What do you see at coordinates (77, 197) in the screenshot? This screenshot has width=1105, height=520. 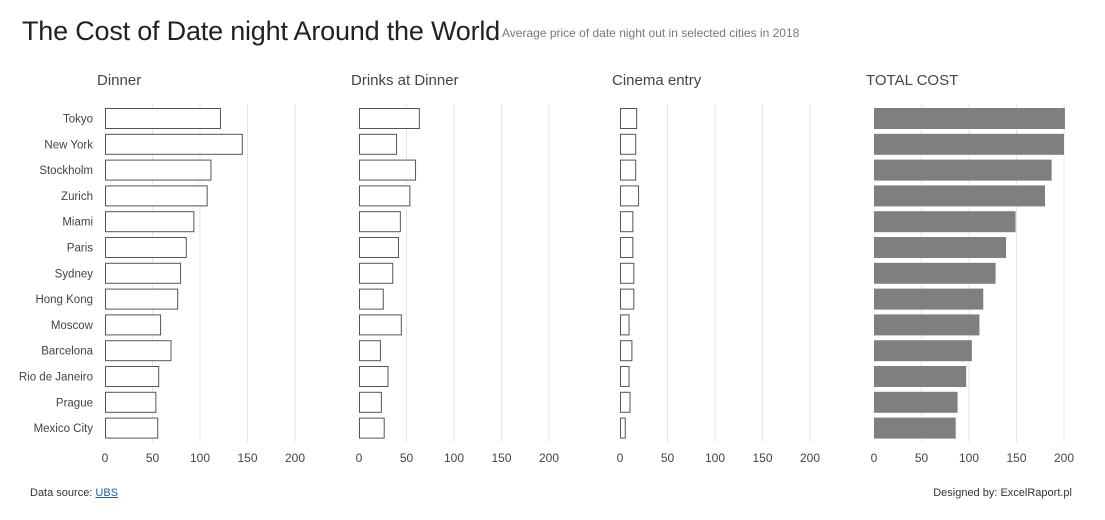 I see `category-label: Zurich` at bounding box center [77, 197].